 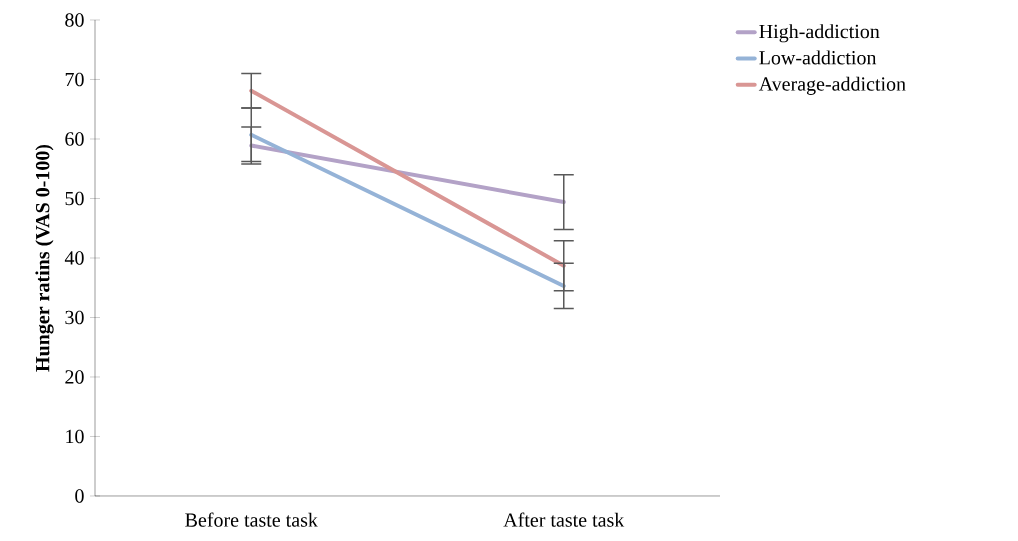 What do you see at coordinates (74, 79) in the screenshot?
I see `y-tick-label: 70` at bounding box center [74, 79].